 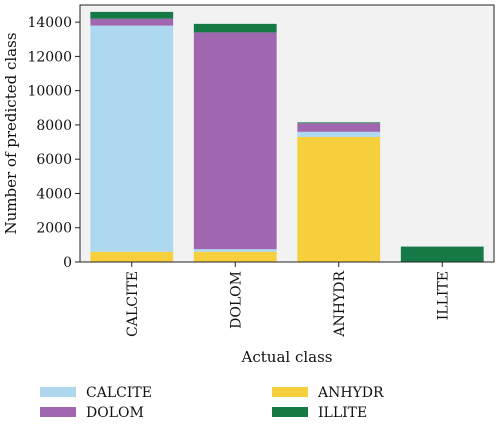 I want to click on y-tick-label: 2000, so click(x=54, y=229).